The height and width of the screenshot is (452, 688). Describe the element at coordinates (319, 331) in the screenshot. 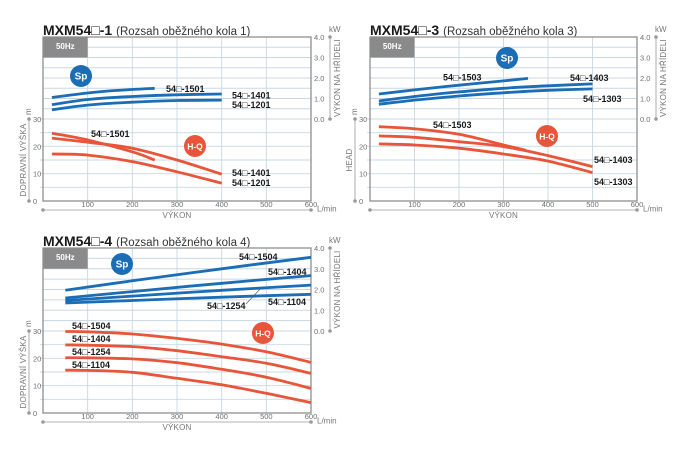

I see `right-tick-label: 0.0` at that location.